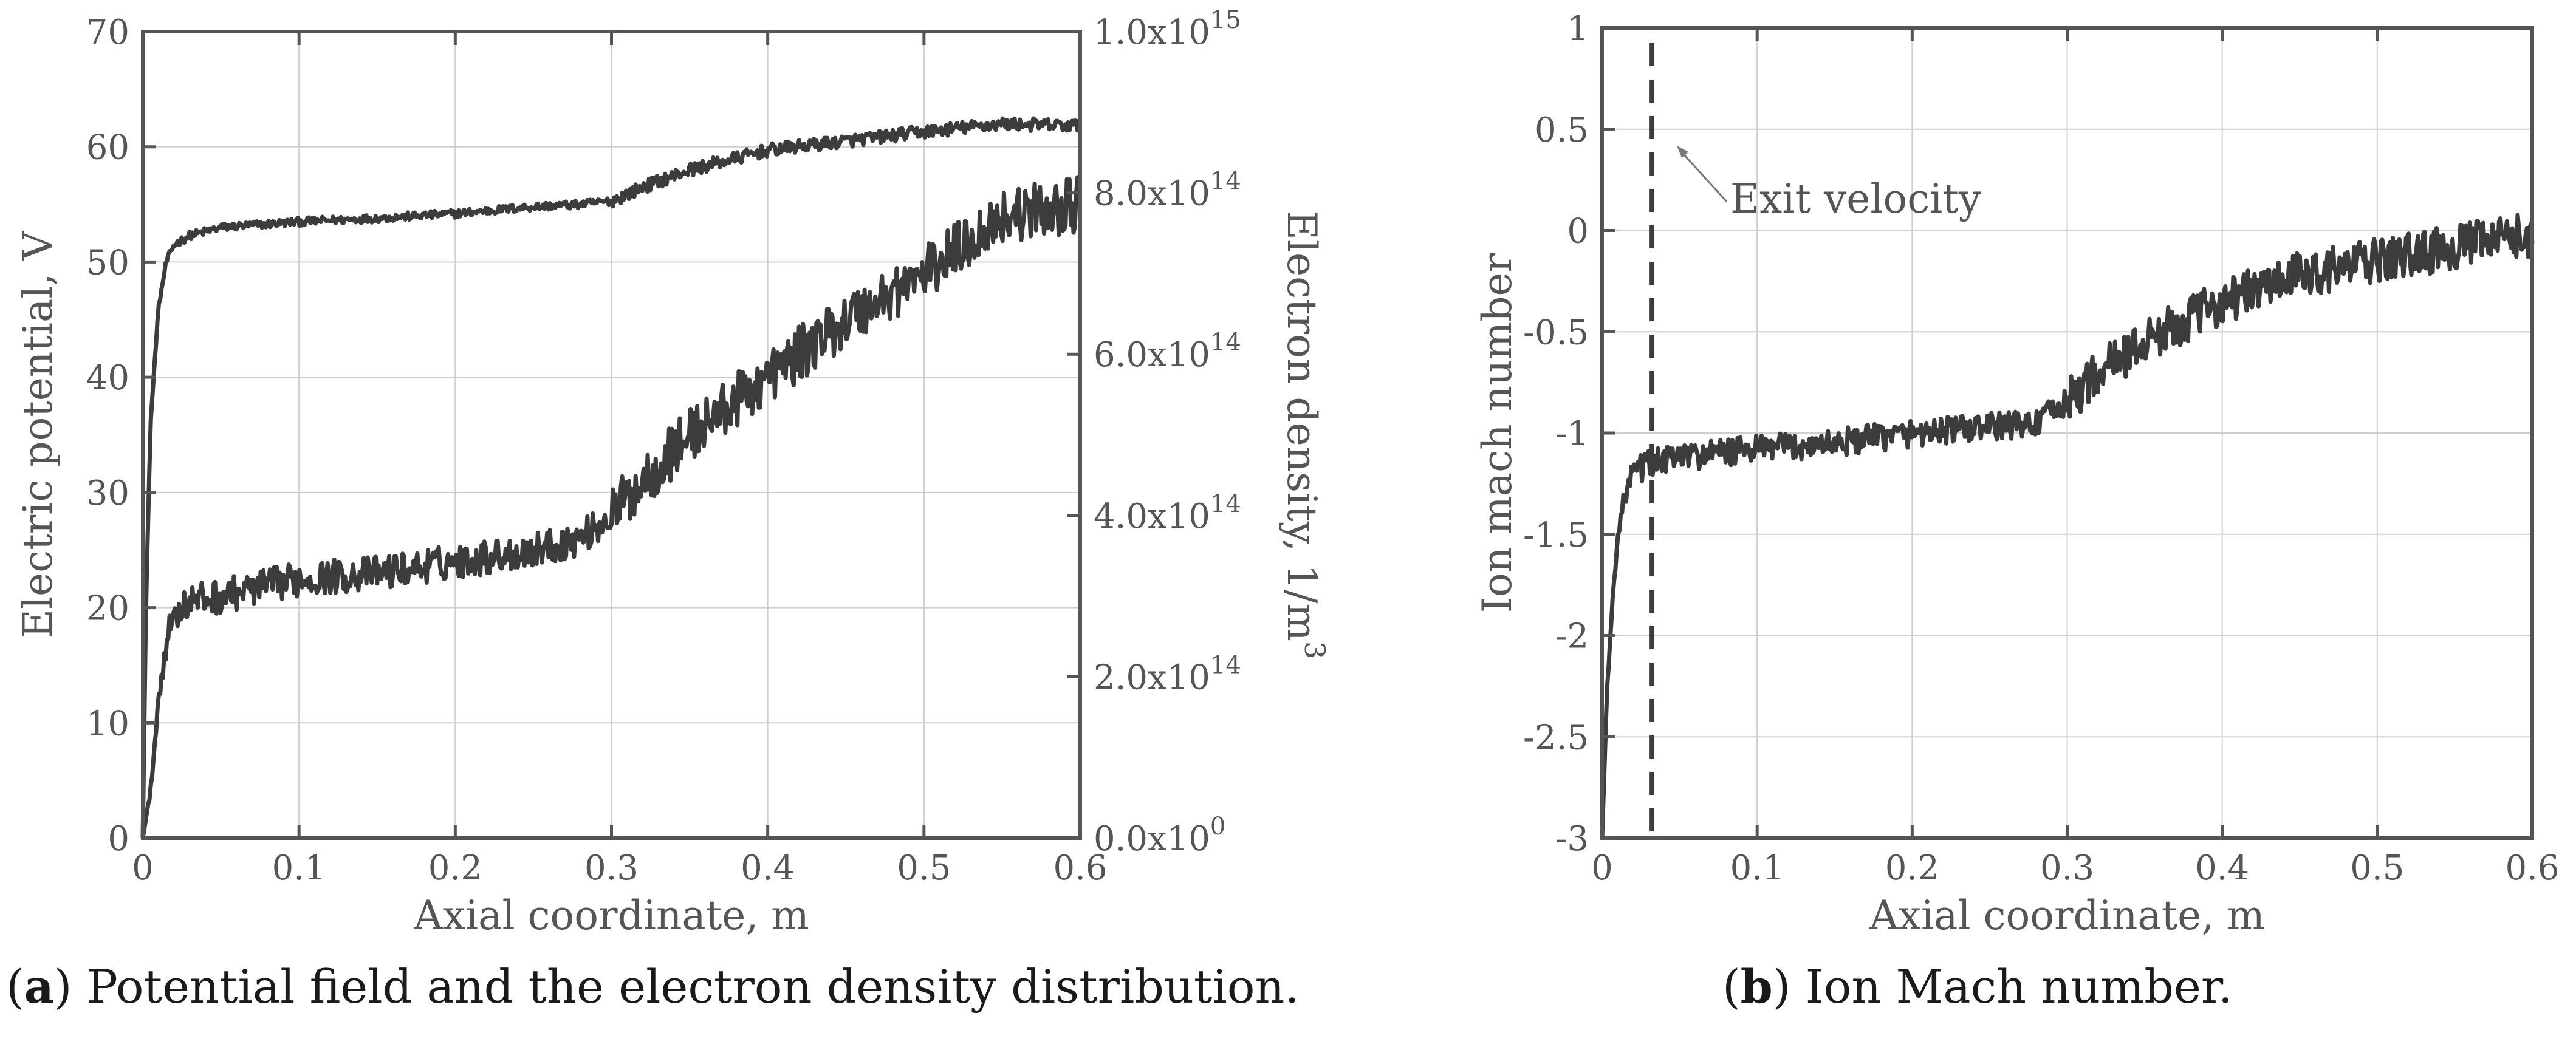  I want to click on y2-tick-label: 8.0x10¹⁴, so click(1167, 191).